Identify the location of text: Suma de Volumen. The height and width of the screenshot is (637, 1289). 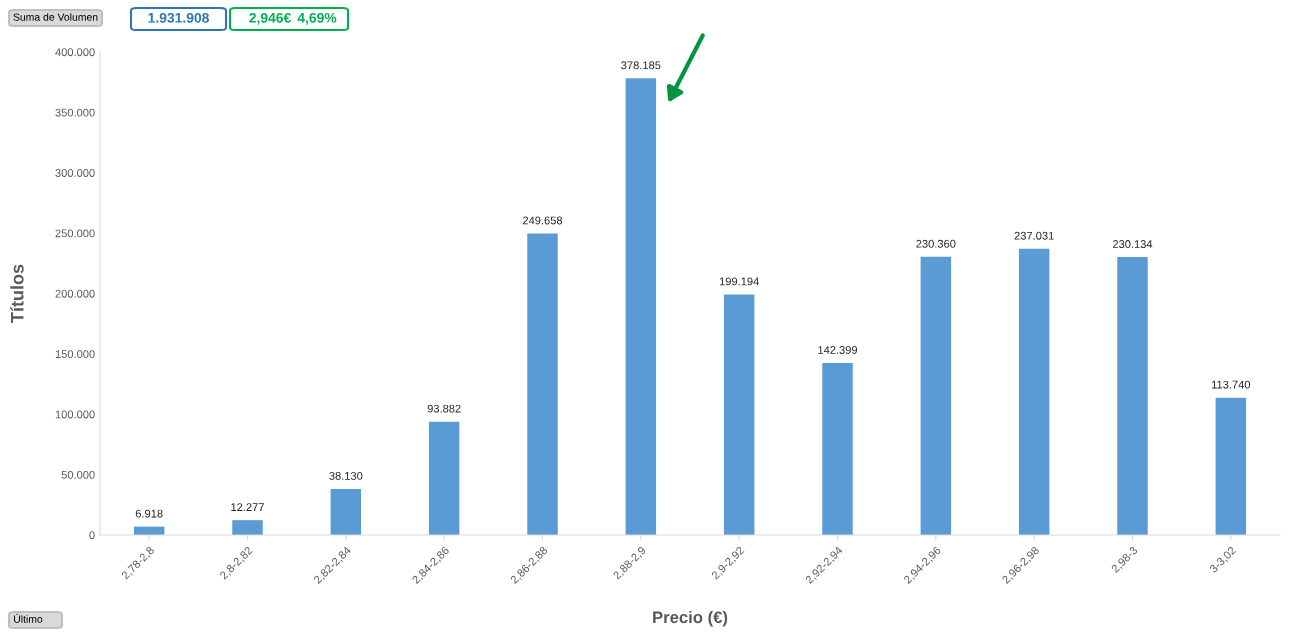
(55, 17).